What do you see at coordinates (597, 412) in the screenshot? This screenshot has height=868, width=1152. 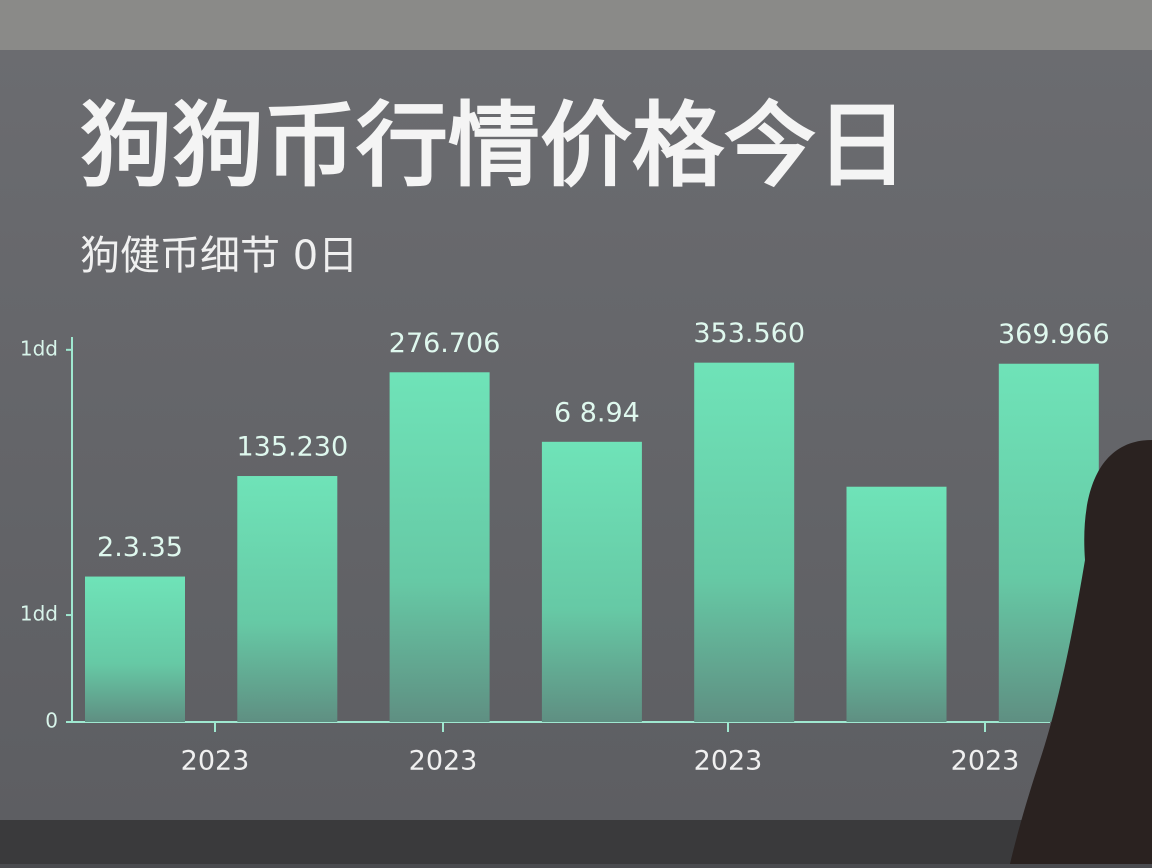 I see `bar-label: 6 8.94` at bounding box center [597, 412].